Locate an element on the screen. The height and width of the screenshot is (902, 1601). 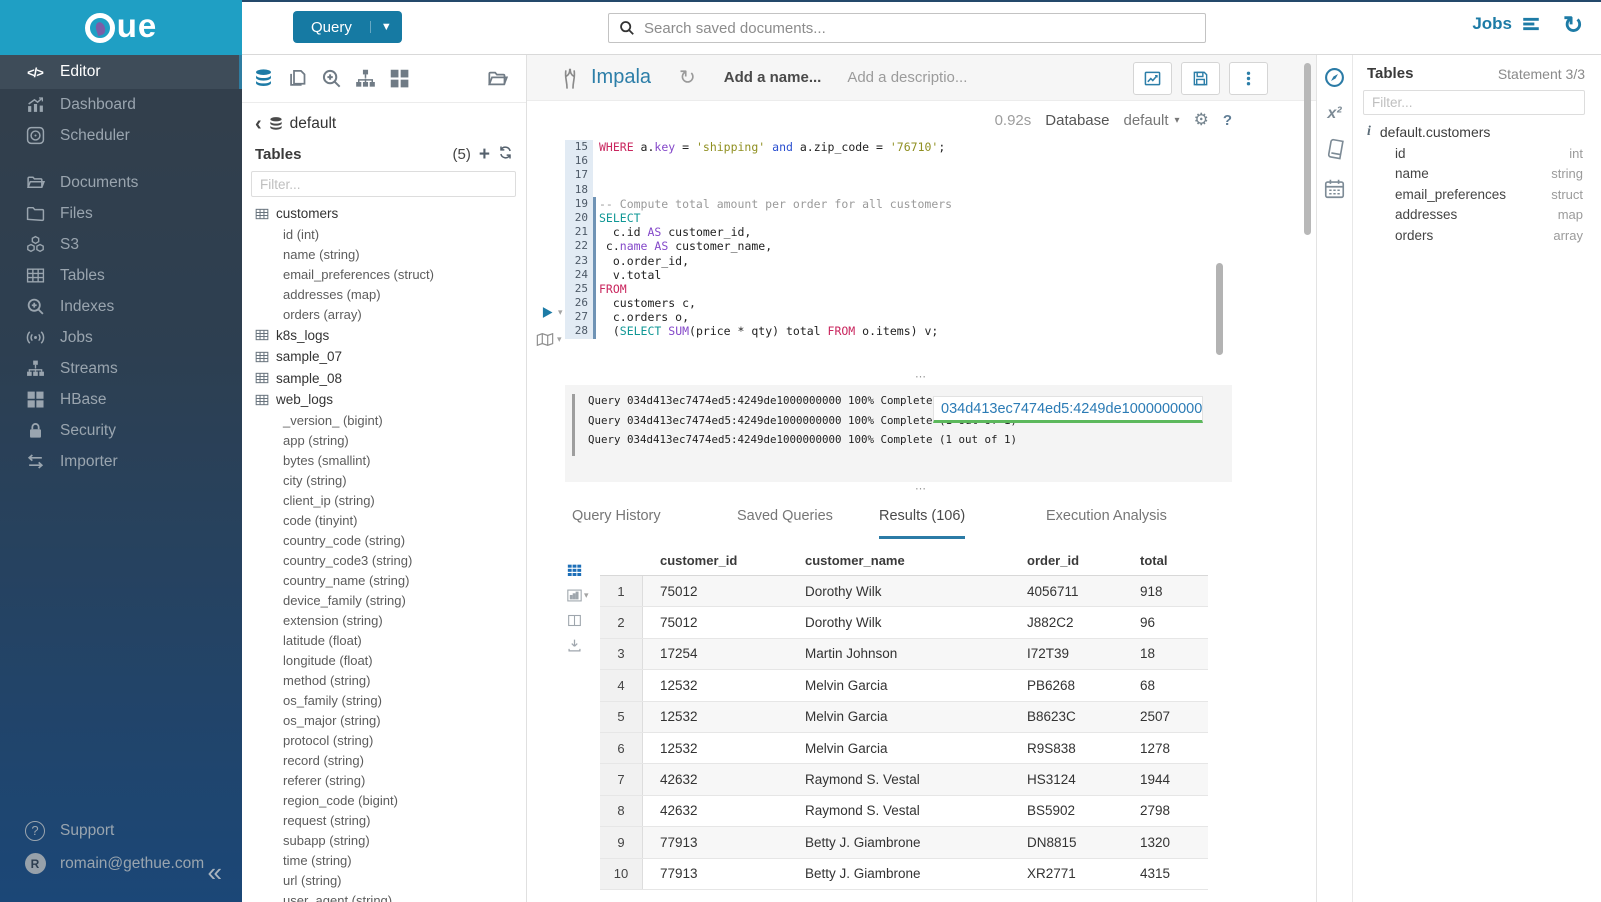
query-history-icon: ↺ is located at coordinates (1572, 25).